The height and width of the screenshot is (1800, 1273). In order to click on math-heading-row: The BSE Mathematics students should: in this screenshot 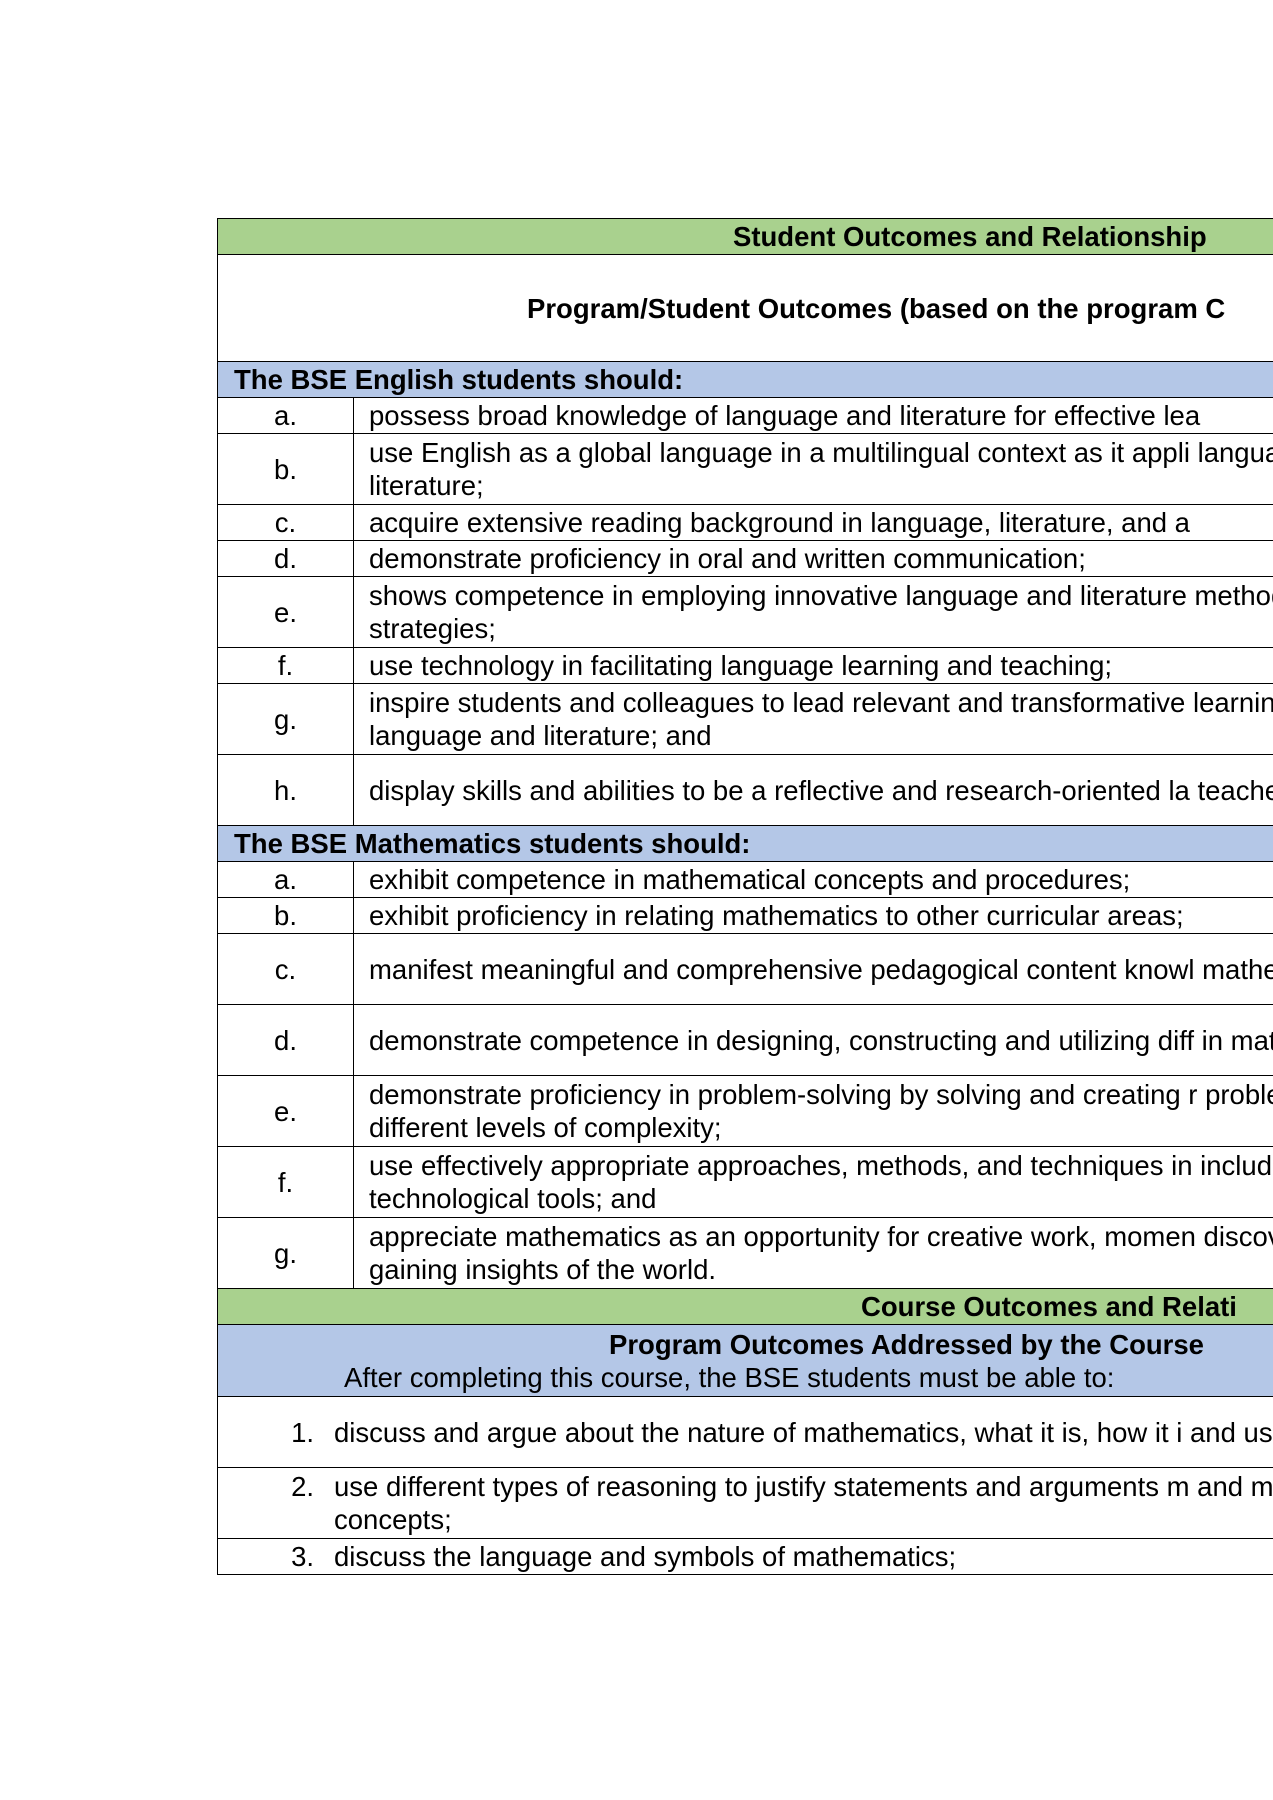, I will do `click(745, 843)`.